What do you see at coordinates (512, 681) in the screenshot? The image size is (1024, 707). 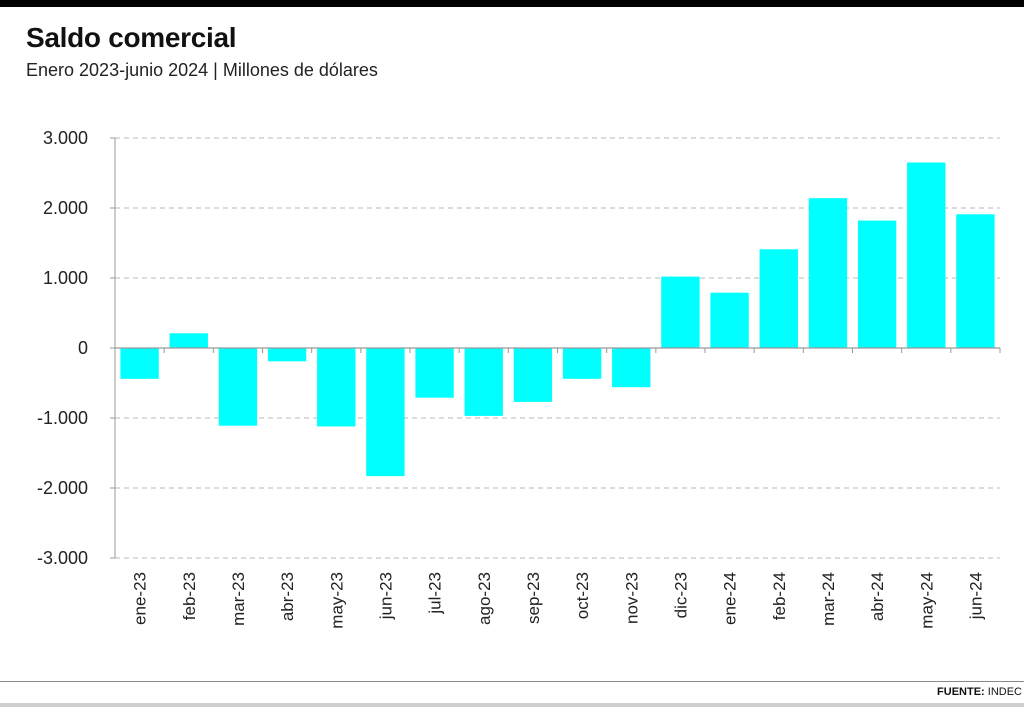 I see `footer-divider` at bounding box center [512, 681].